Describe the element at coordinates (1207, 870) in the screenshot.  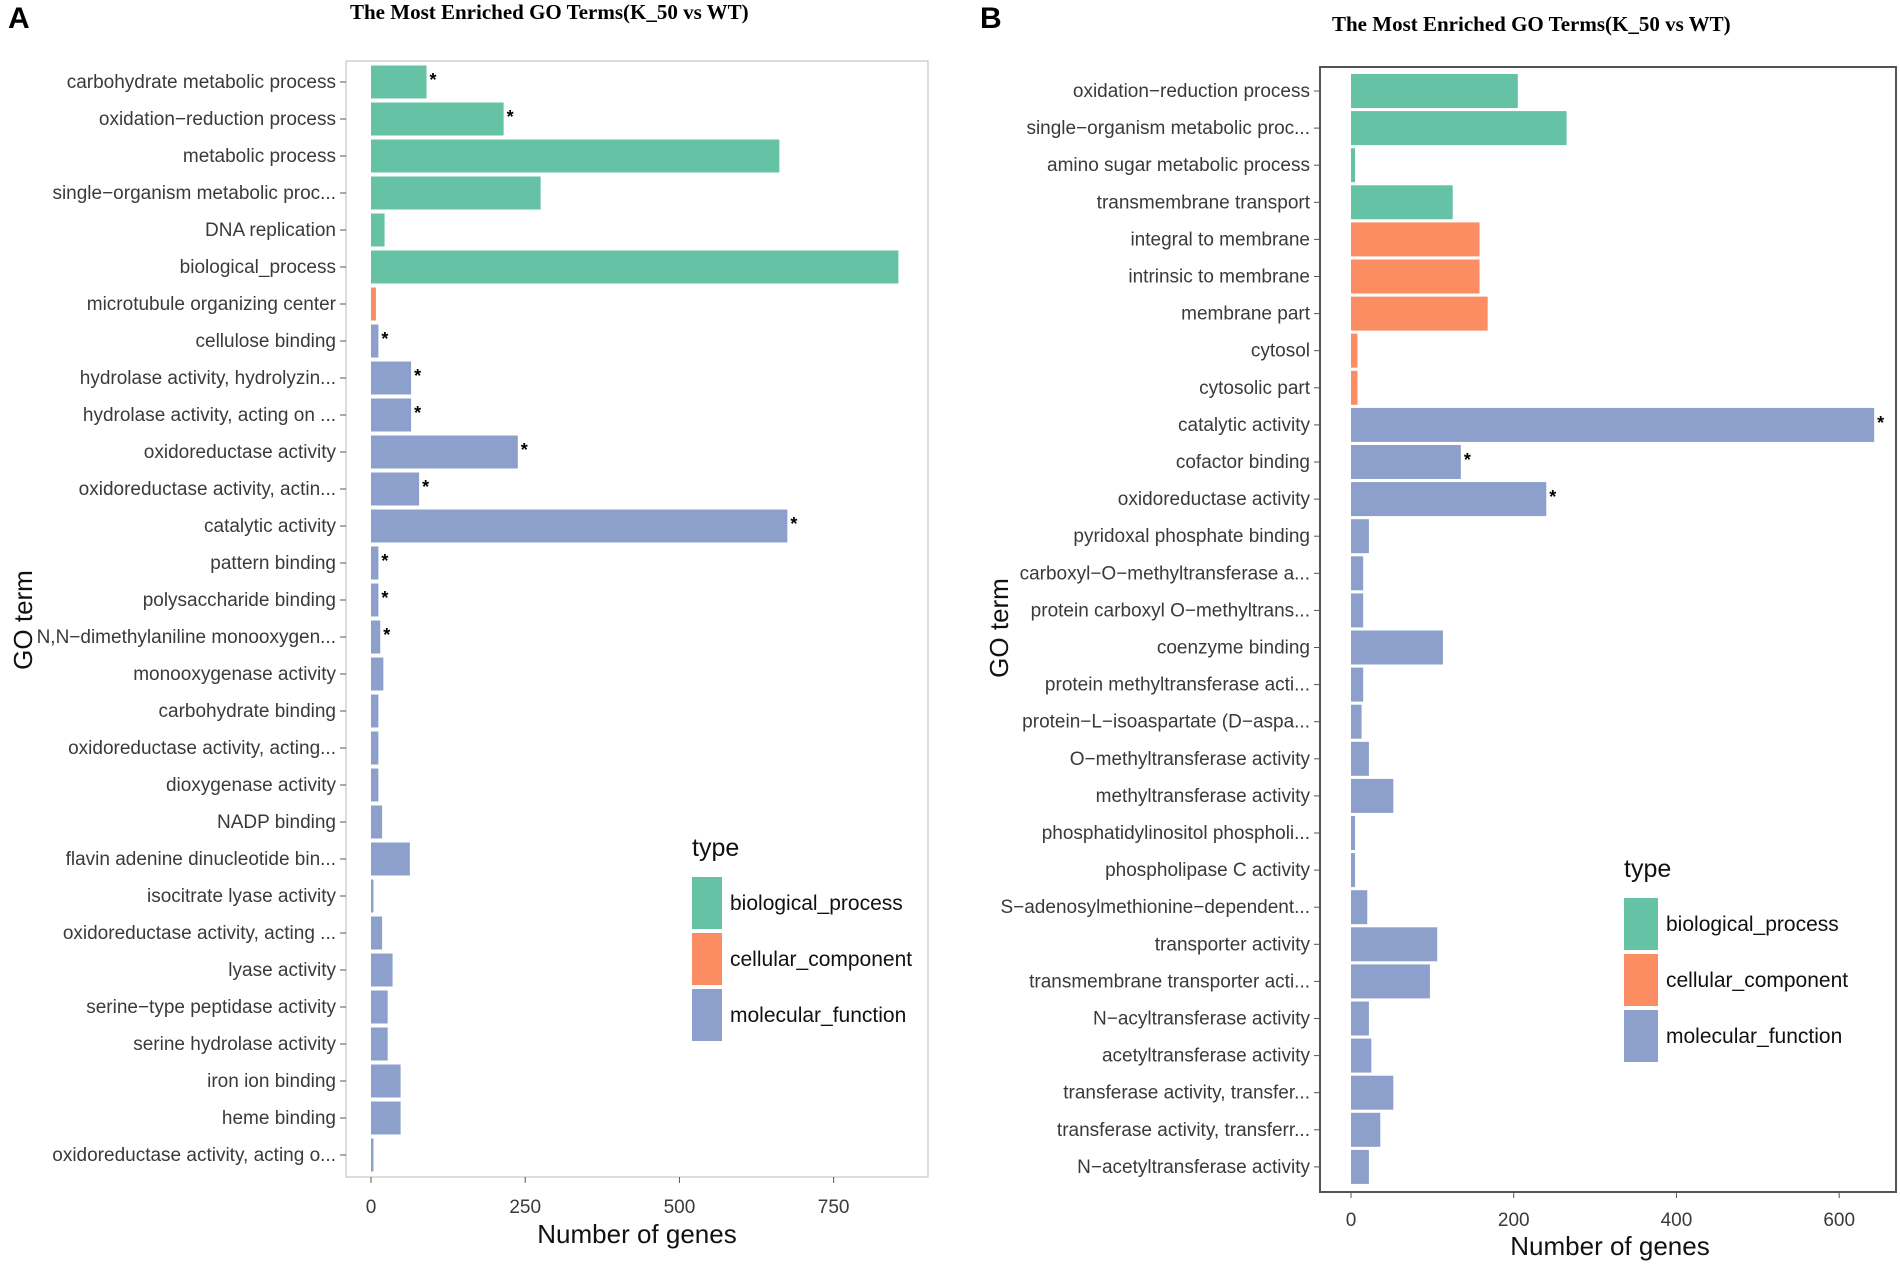
I see `category-label-b-22: phospholipase C activity` at that location.